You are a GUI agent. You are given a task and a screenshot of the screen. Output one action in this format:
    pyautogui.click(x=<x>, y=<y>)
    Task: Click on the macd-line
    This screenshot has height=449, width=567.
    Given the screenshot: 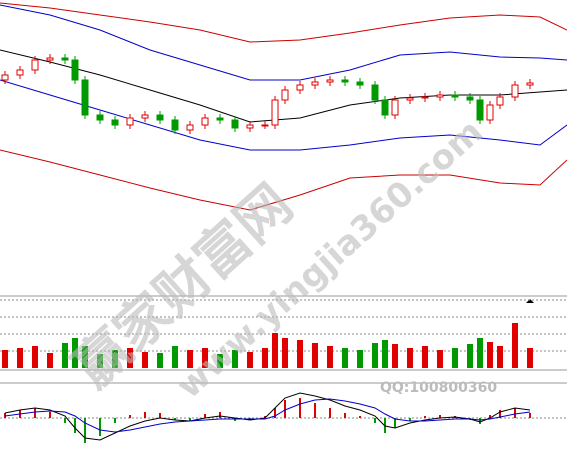 What is the action you would take?
    pyautogui.click(x=267, y=415)
    